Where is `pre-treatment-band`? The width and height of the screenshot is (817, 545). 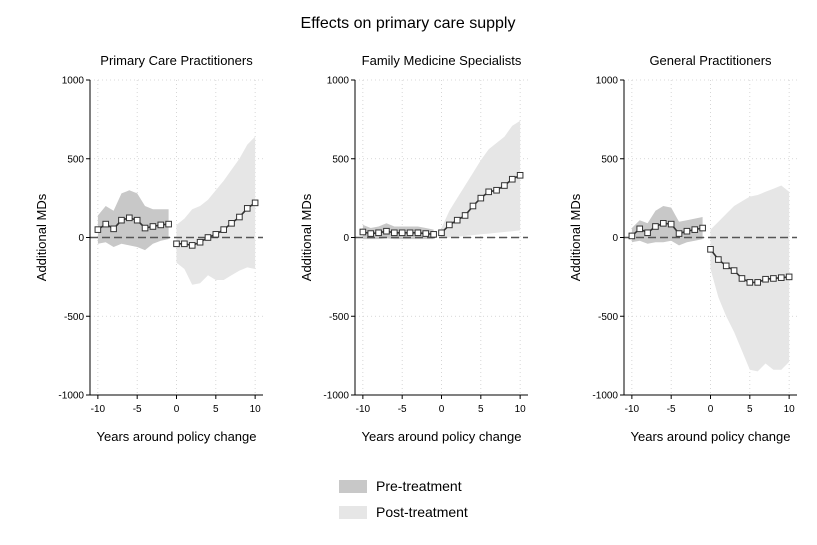 pre-treatment-band is located at coordinates (133, 220).